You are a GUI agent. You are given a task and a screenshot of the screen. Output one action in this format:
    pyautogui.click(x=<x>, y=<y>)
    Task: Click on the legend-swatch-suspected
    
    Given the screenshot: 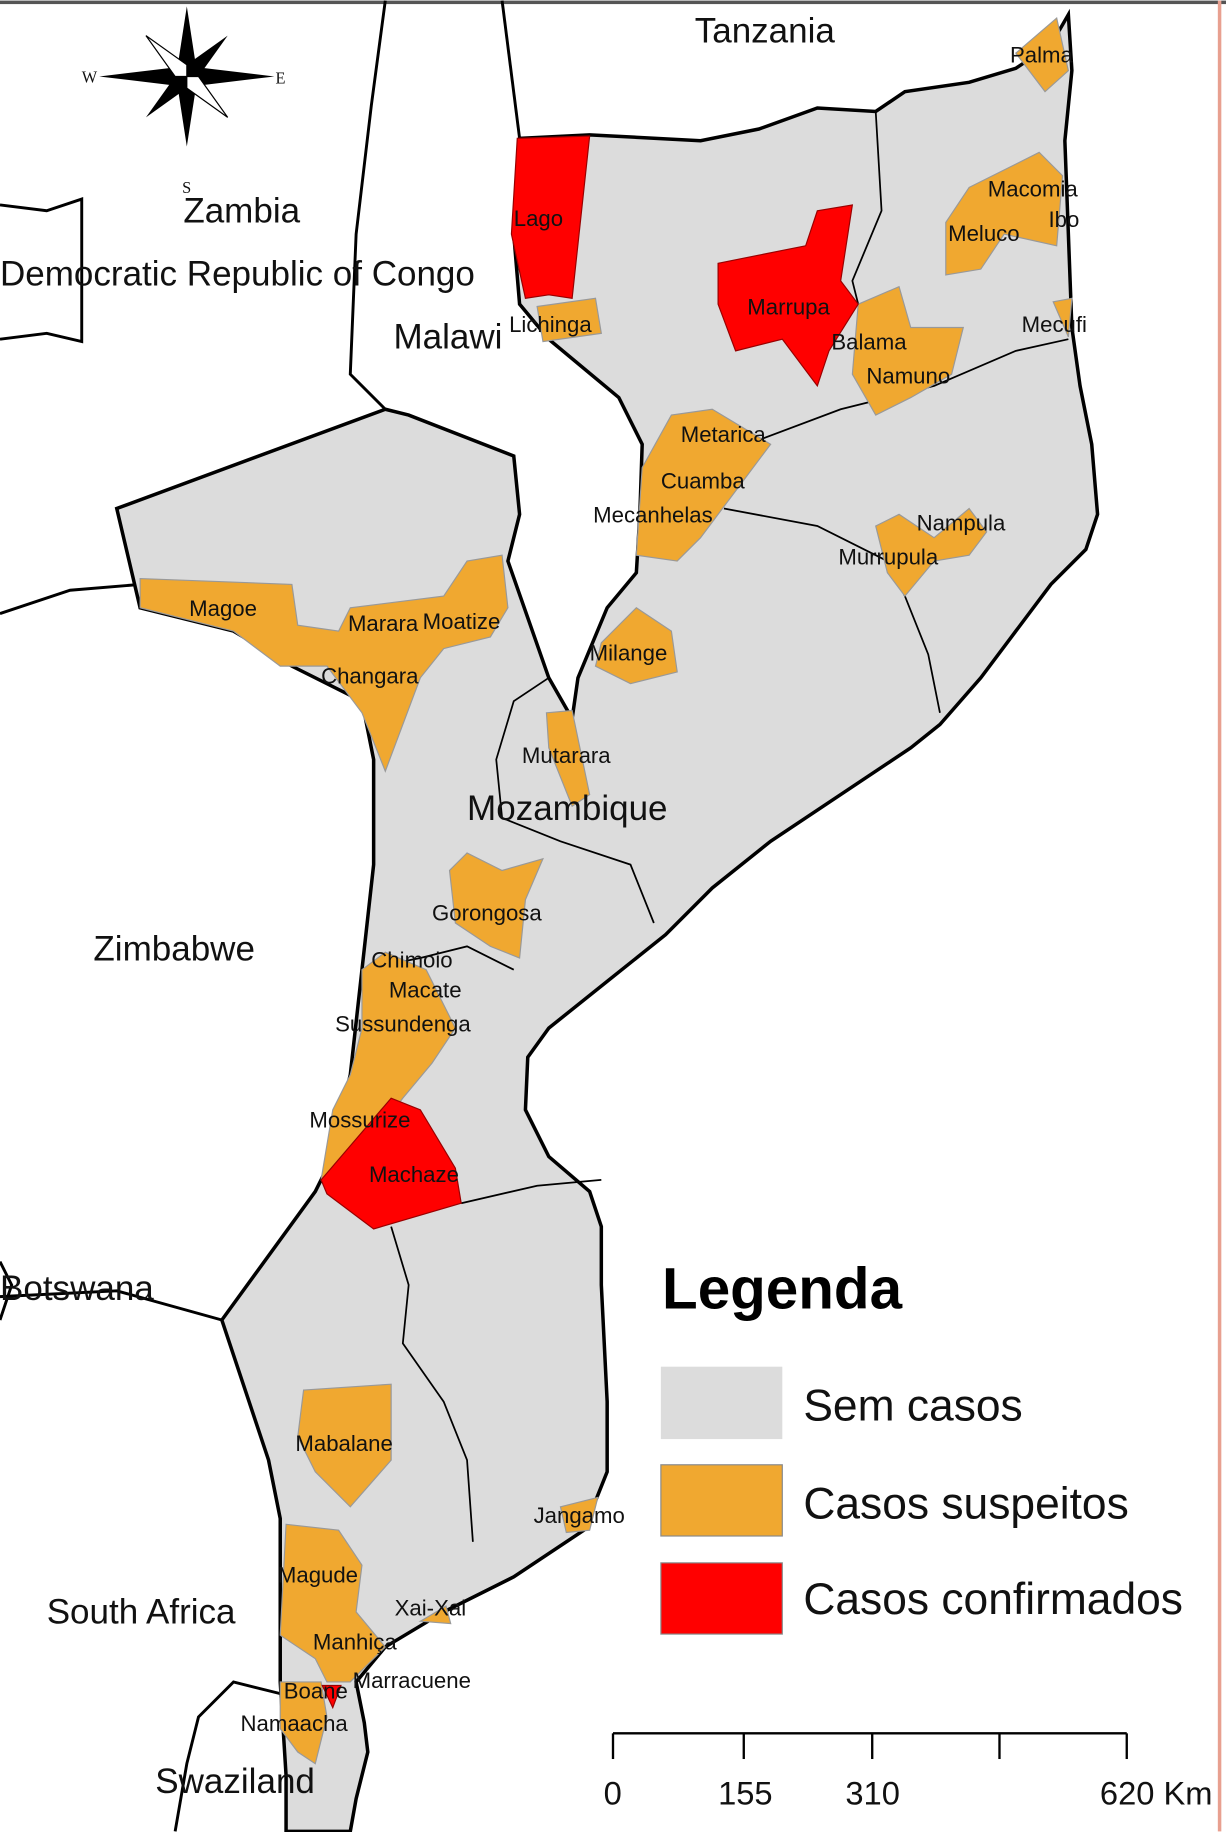 What is the action you would take?
    pyautogui.click(x=721, y=1500)
    